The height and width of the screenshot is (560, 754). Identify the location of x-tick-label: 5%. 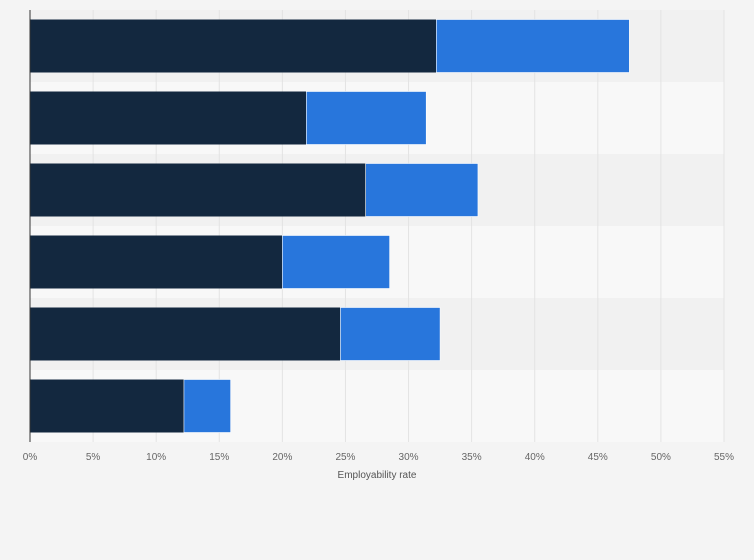
(93, 457).